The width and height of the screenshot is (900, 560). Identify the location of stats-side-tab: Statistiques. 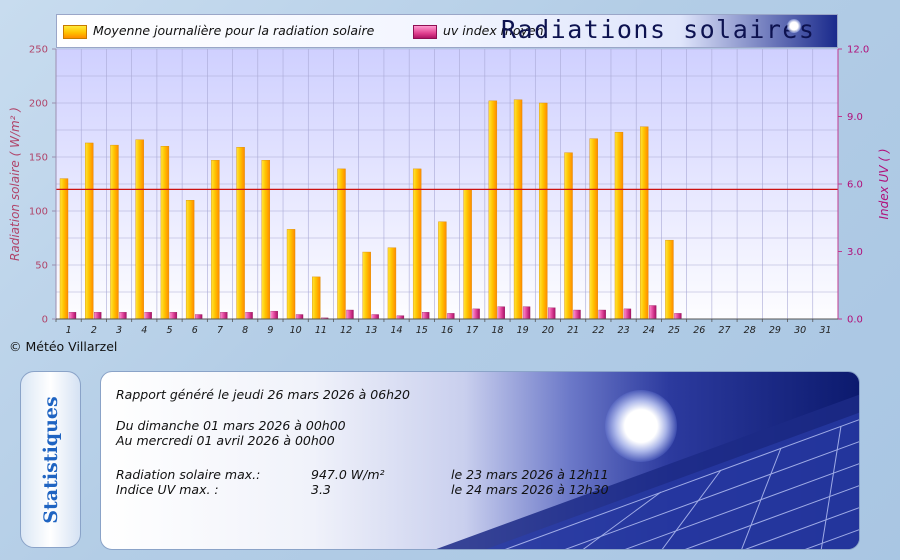
(50, 459).